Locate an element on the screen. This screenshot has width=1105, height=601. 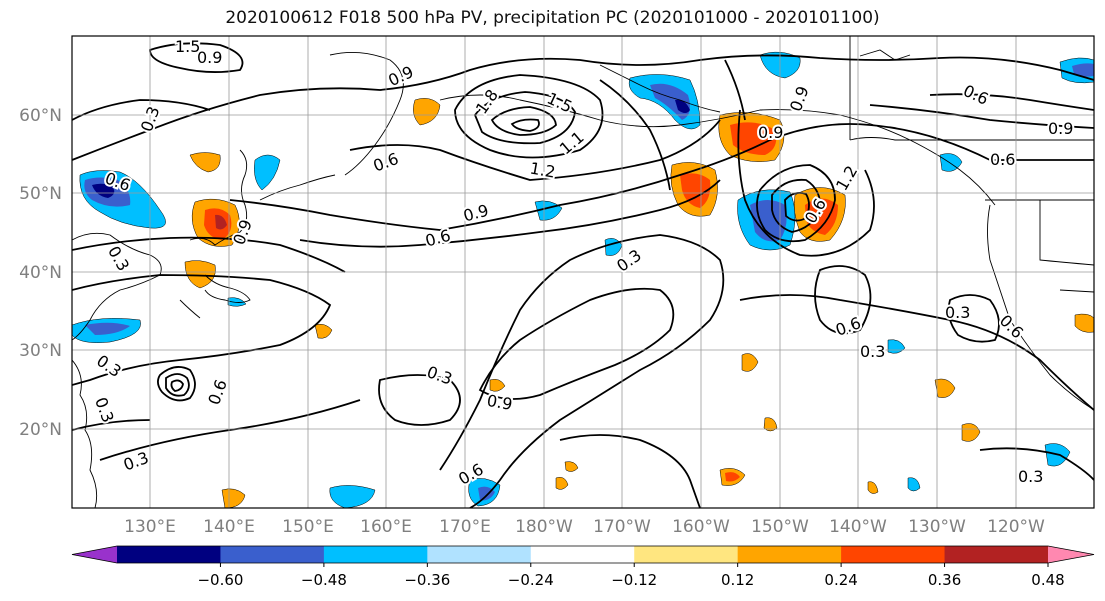
lon-label: 140°W is located at coordinates (858, 527).